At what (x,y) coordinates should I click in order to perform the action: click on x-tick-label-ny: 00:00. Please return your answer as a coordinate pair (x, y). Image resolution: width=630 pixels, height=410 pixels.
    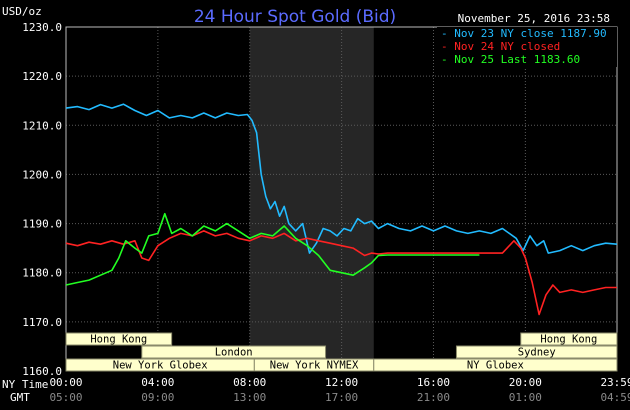
    Looking at the image, I should click on (65, 382).